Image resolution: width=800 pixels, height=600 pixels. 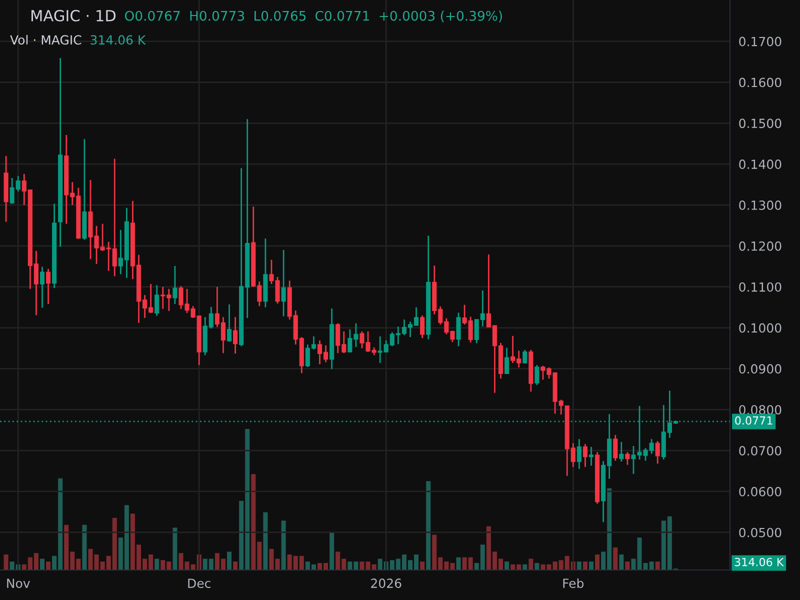 I want to click on y-tick-label: 0.0700, so click(x=760, y=451).